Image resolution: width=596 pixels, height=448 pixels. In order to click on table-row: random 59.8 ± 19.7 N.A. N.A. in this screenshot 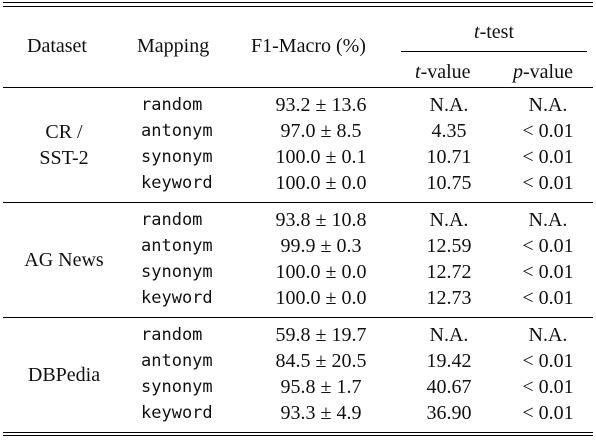, I will do `click(298, 335)`.